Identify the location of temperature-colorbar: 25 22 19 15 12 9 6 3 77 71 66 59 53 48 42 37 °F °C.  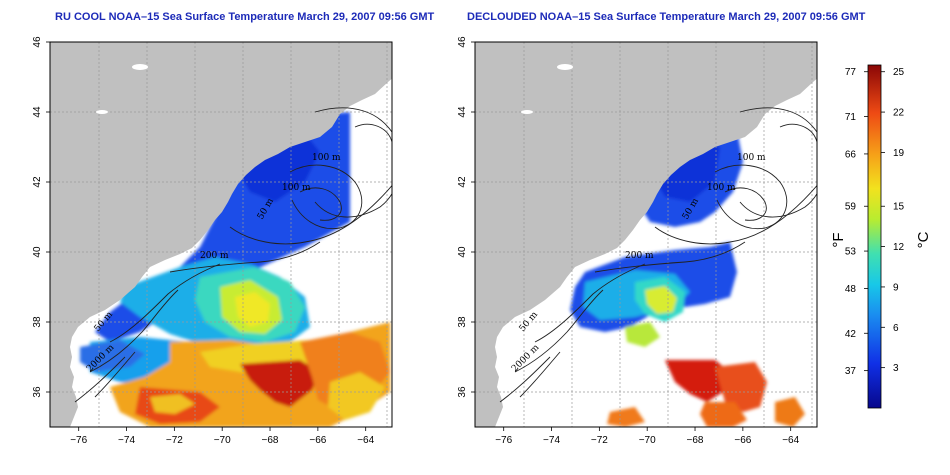
(881, 236).